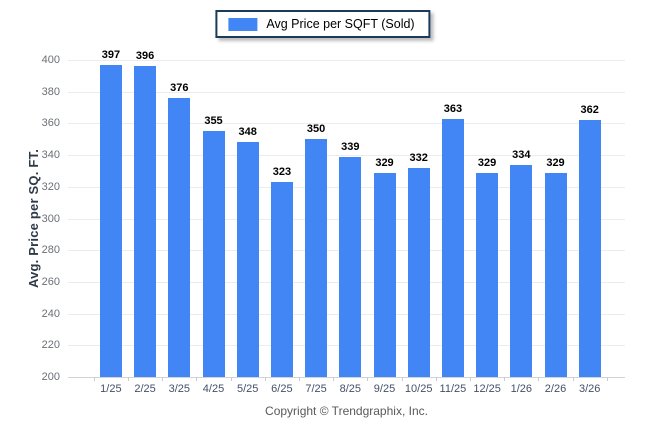 Image resolution: width=646 pixels, height=434 pixels. I want to click on y-tick-label: 320, so click(50, 186).